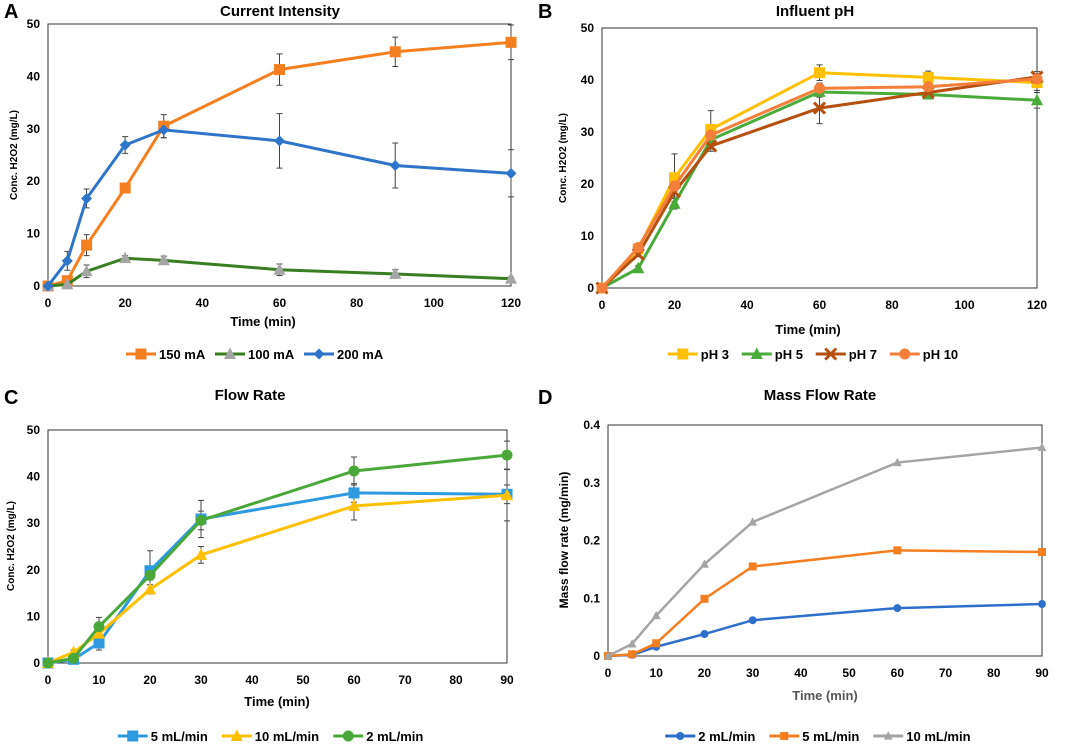  Describe the element at coordinates (772, 354) in the screenshot. I see `legend-item: pH 5` at that location.